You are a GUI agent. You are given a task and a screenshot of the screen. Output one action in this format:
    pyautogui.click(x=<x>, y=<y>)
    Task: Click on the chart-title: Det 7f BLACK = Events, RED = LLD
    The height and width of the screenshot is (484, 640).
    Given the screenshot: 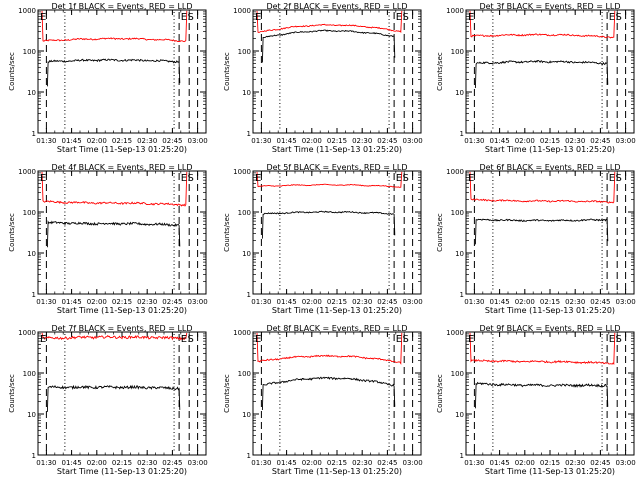 What is the action you would take?
    pyautogui.click(x=121, y=328)
    